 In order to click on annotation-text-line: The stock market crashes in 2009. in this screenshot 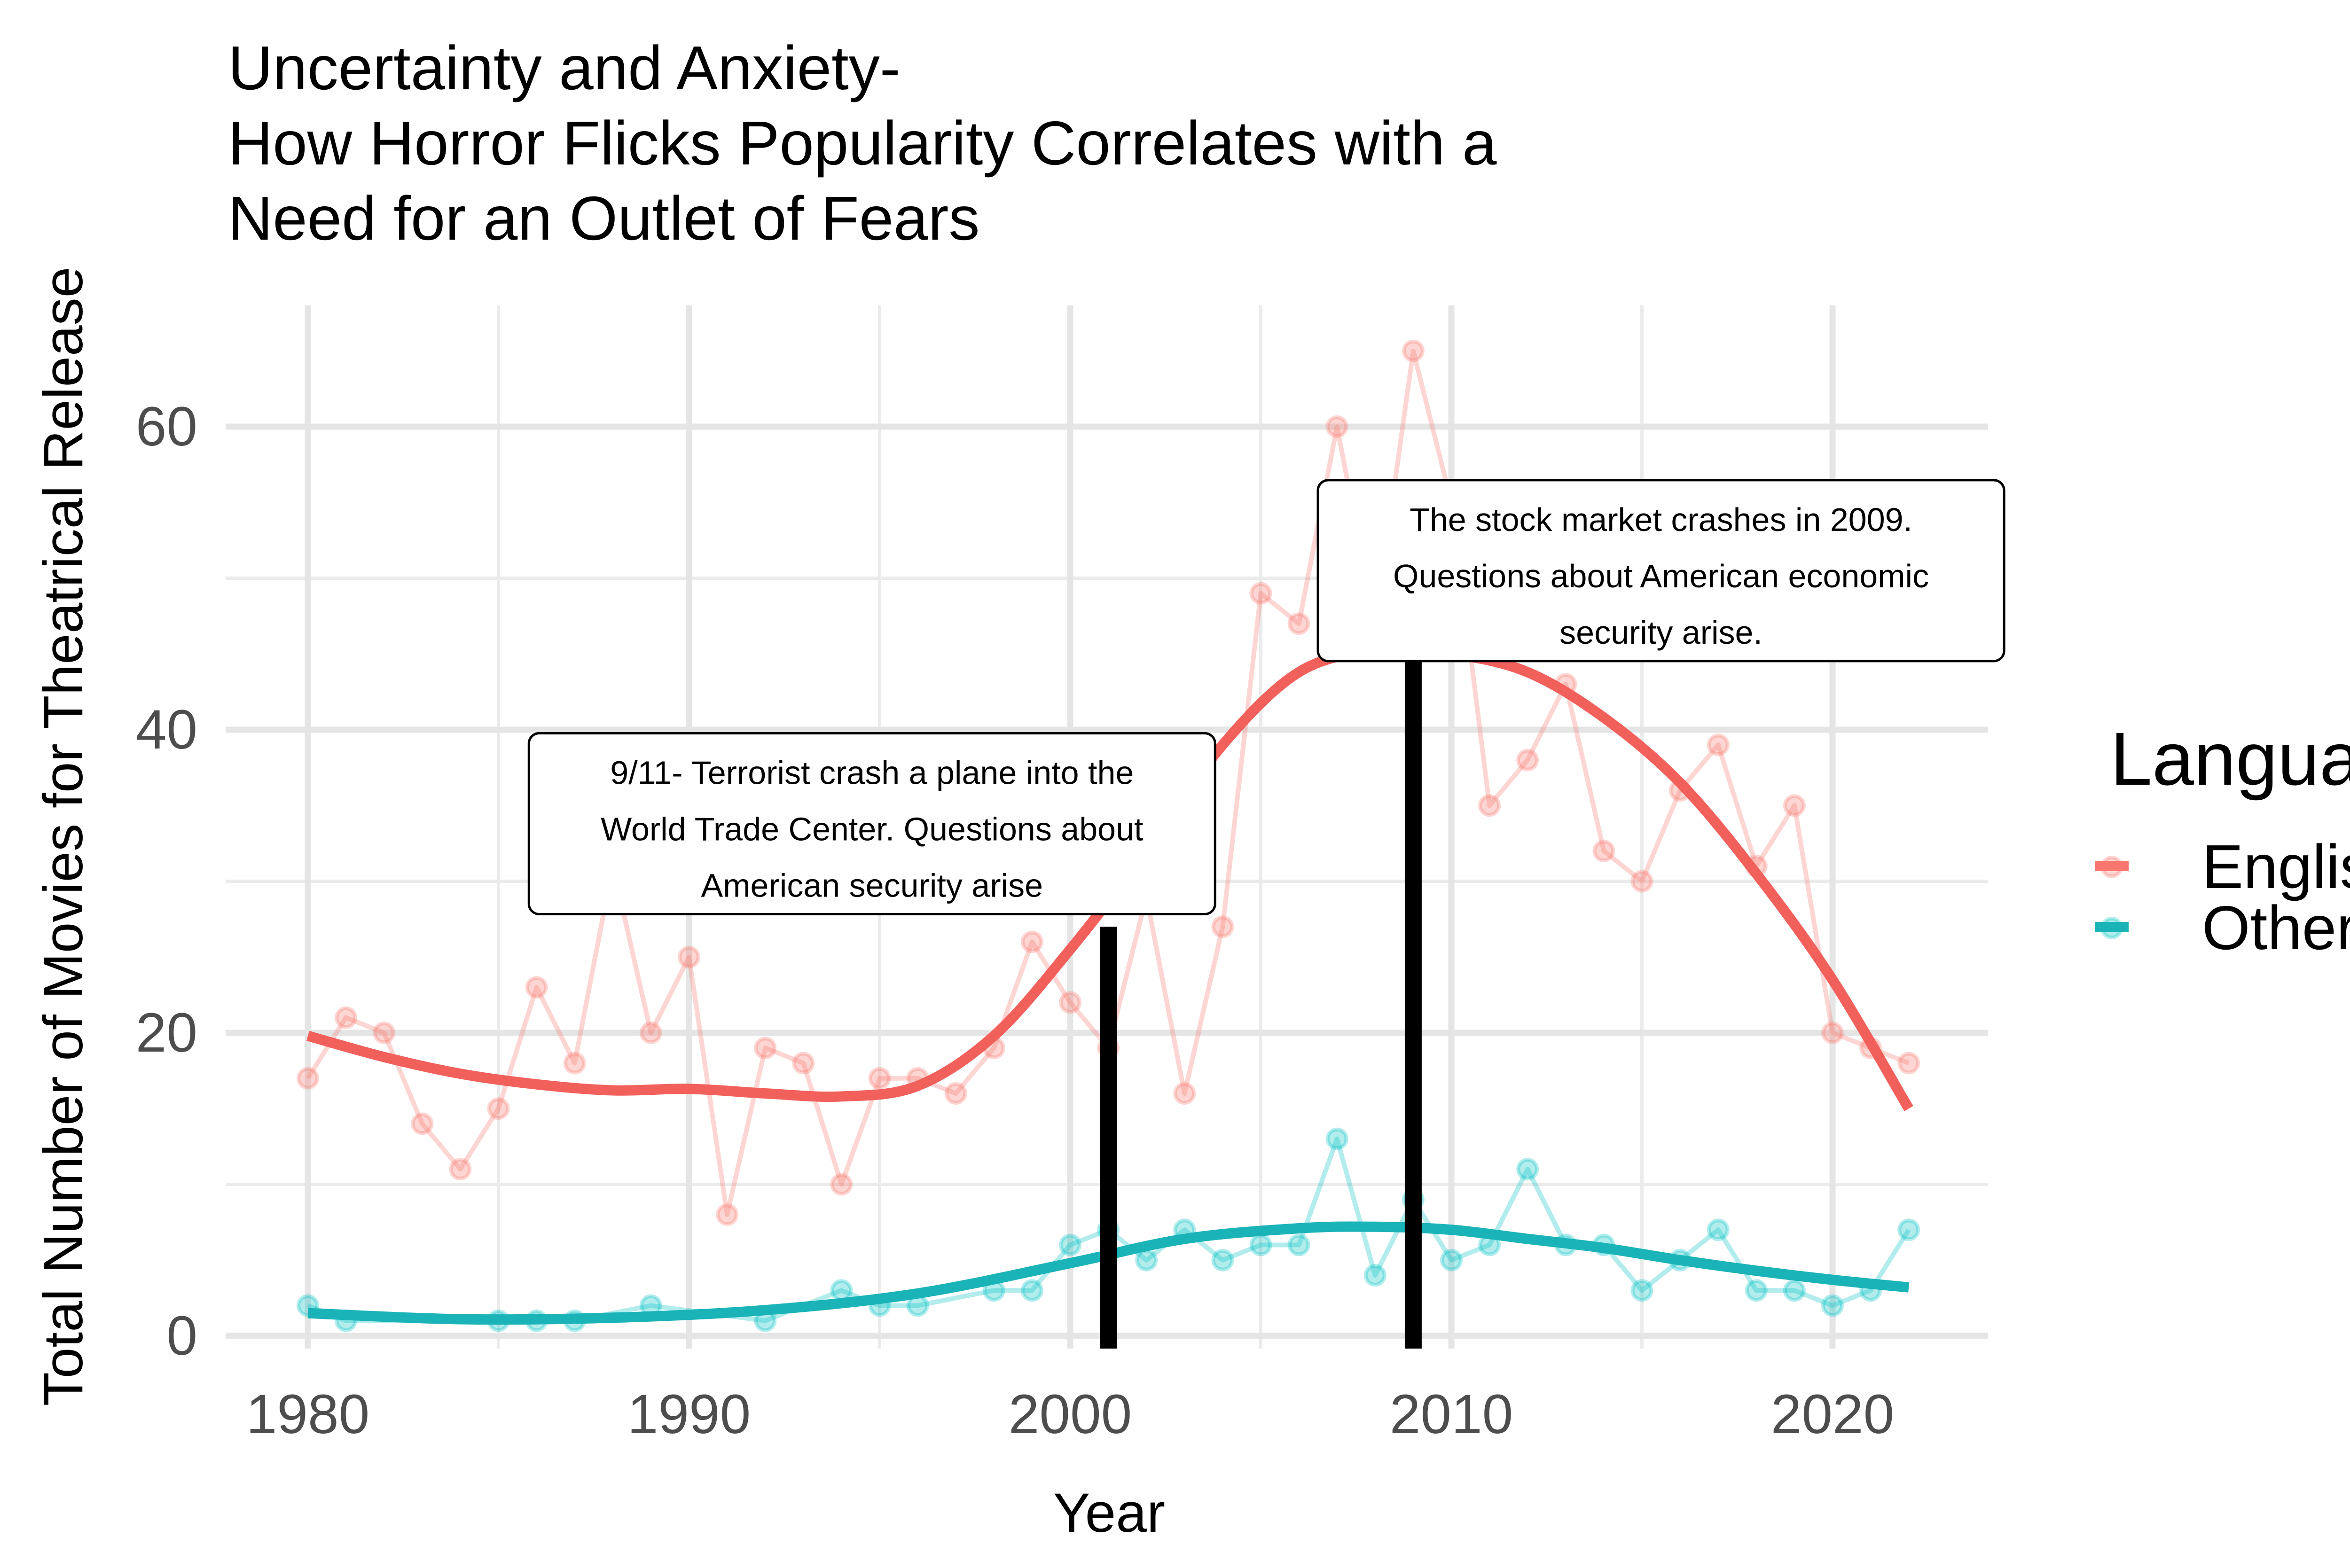, I will do `click(1661, 519)`.